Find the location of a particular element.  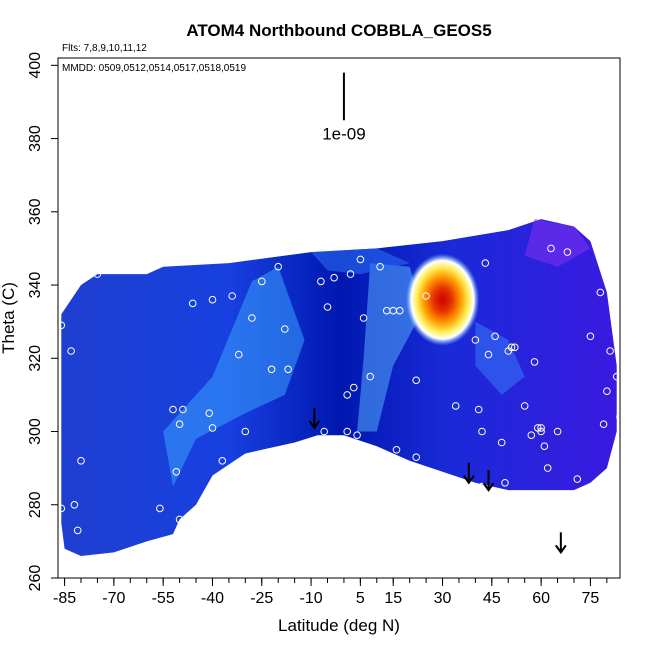

hotspot is located at coordinates (442, 299).